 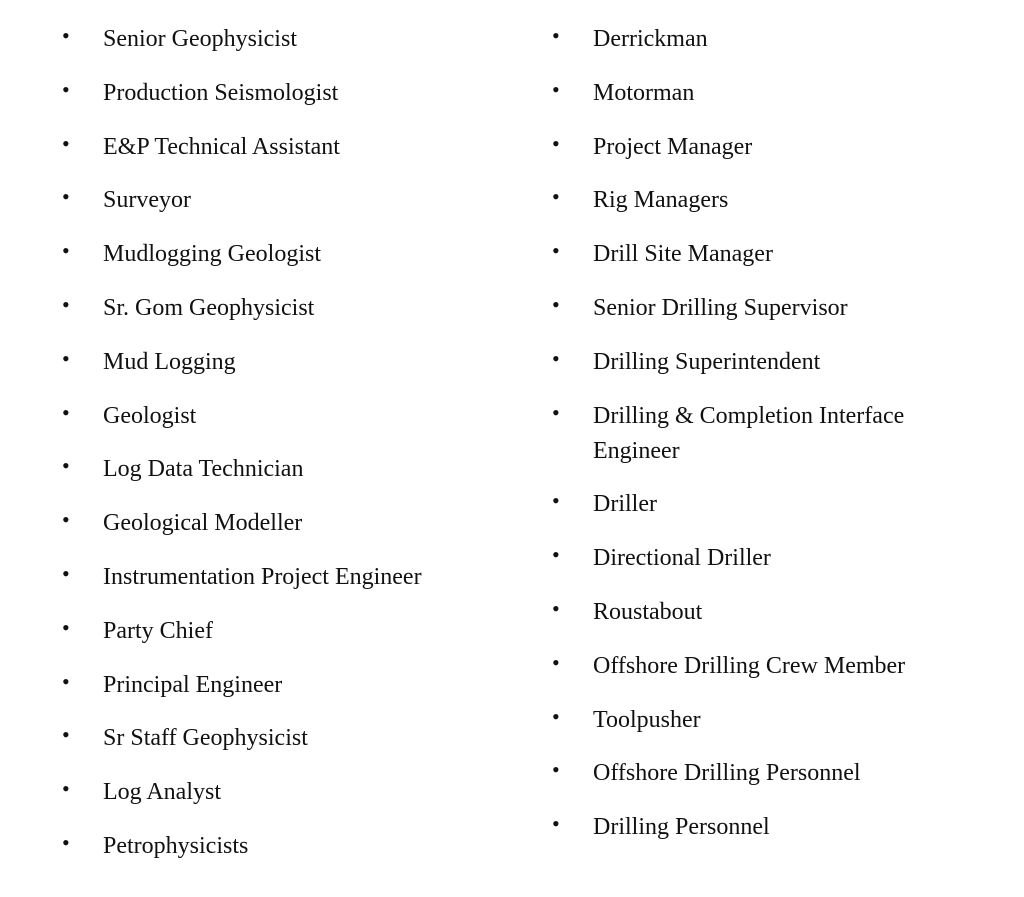 I want to click on list-item-text: Geological Modeller, so click(x=203, y=523).